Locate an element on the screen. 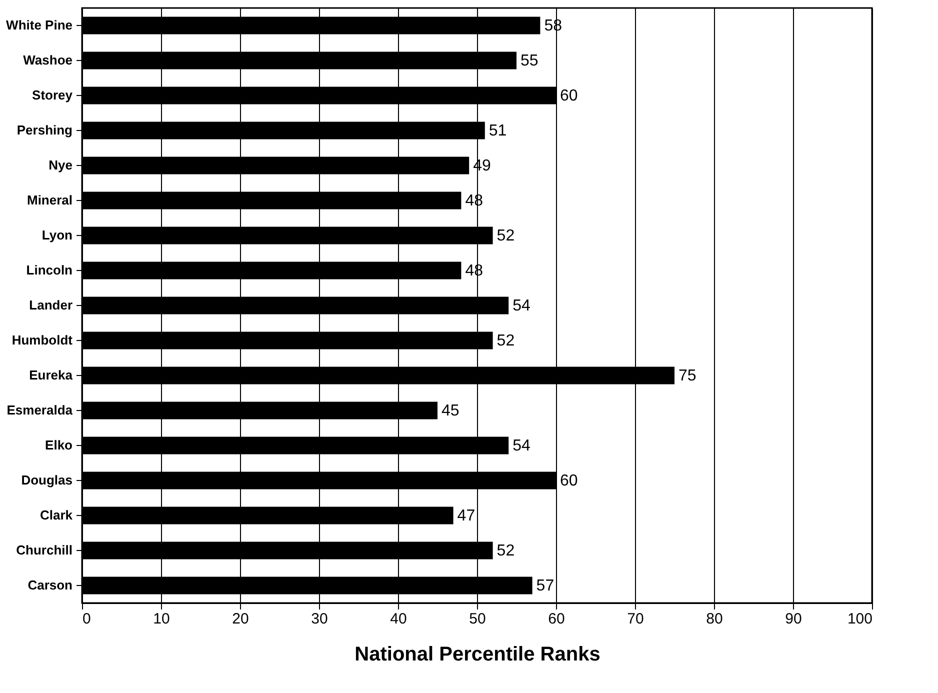  x-tick-label: 60 is located at coordinates (556, 619).